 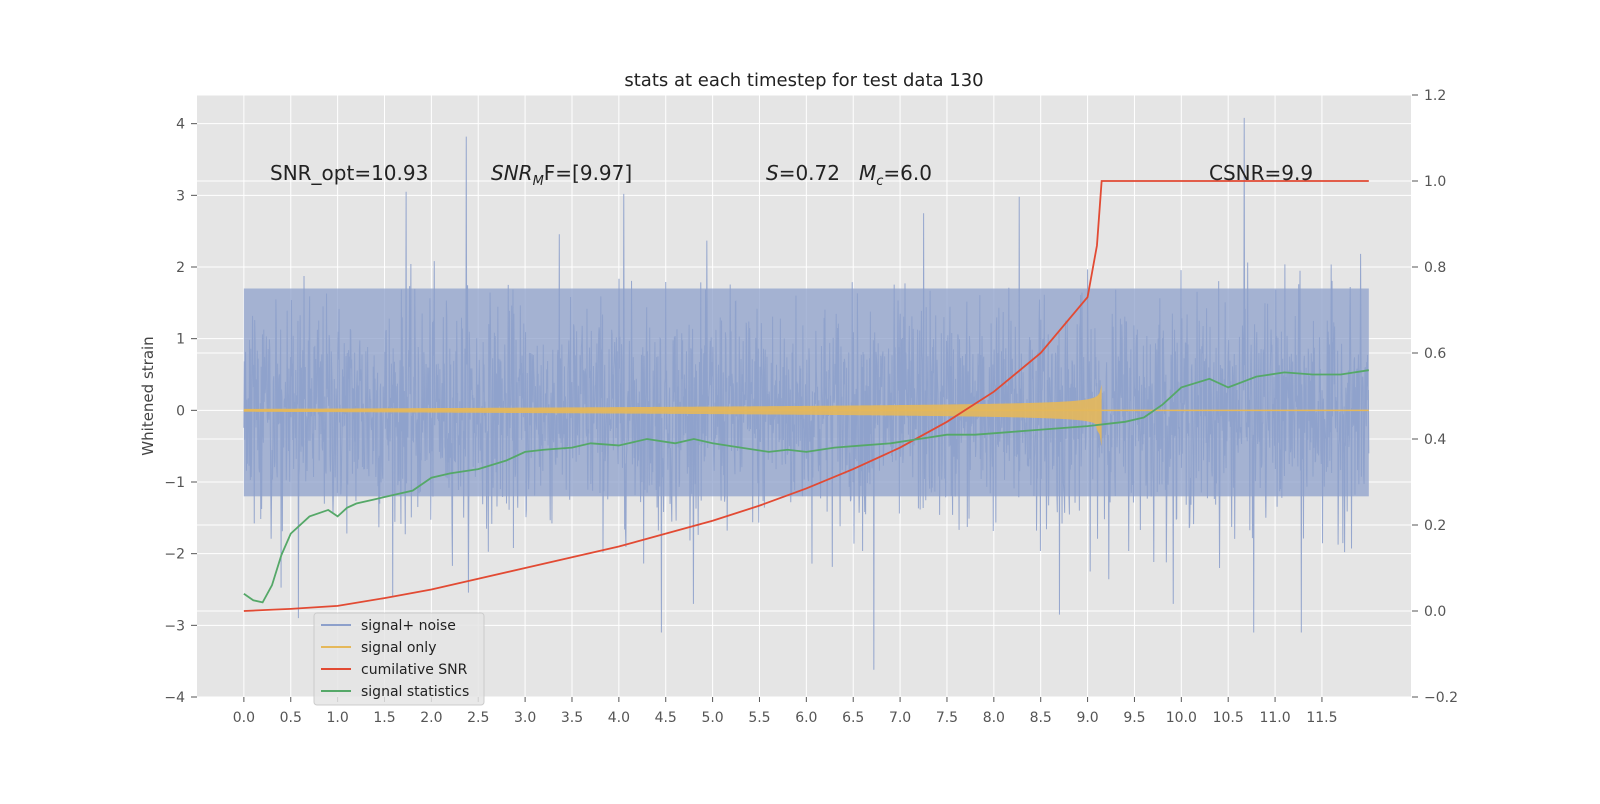 I want to click on y-tick-label: −1, so click(x=174, y=483).